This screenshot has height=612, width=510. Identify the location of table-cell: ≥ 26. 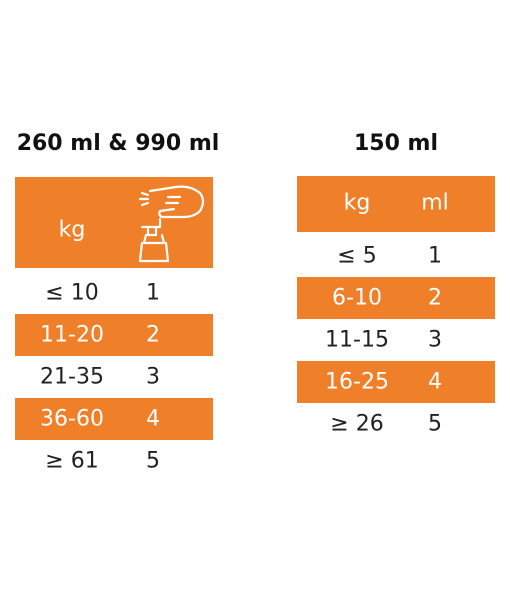
(357, 424).